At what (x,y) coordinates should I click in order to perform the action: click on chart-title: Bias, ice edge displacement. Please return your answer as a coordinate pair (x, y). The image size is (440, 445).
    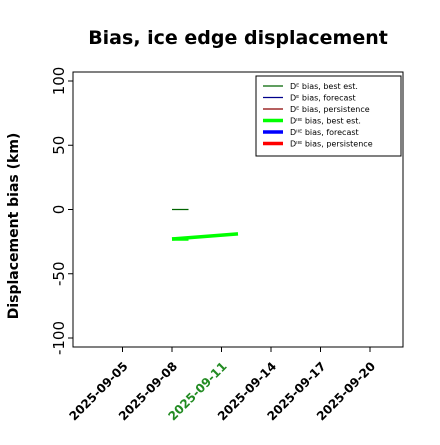
    Looking at the image, I should click on (238, 38).